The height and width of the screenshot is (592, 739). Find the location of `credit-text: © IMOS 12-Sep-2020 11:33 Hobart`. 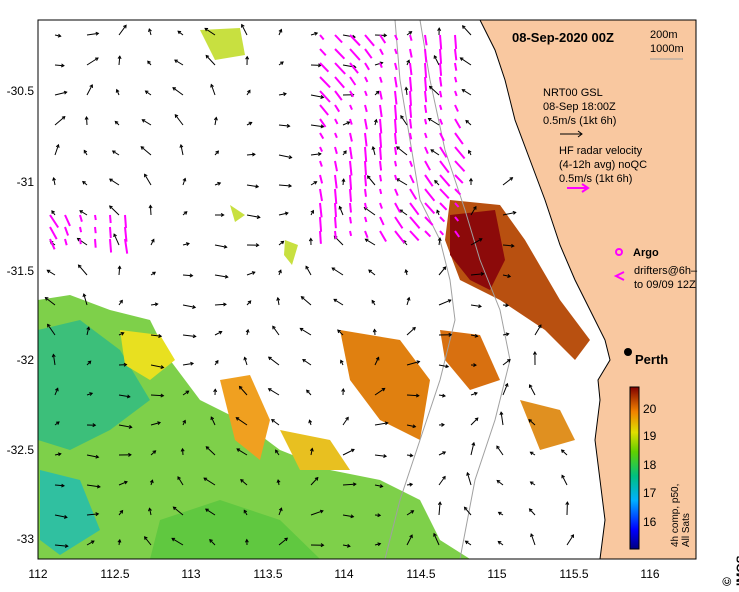

credit-text: © IMOS 12-Sep-2020 11:33 Hobart is located at coordinates (729, 570).